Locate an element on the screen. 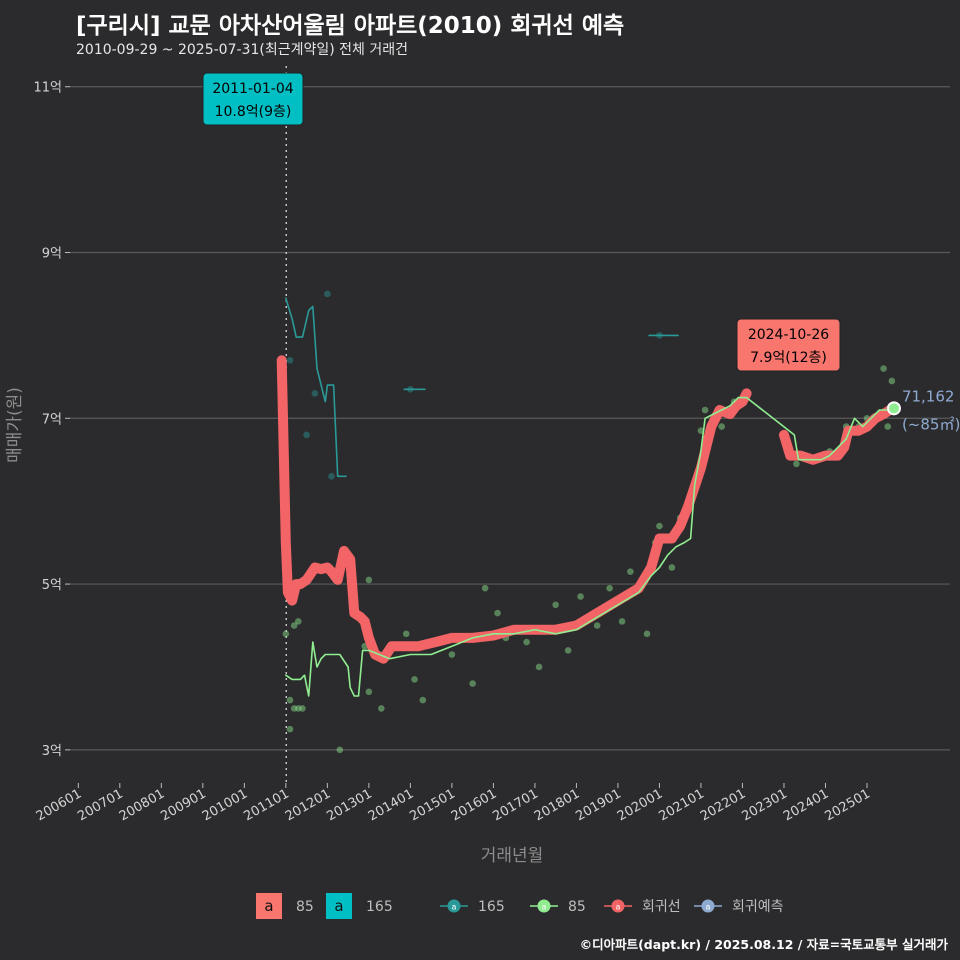 The height and width of the screenshot is (960, 960). prediction-point is located at coordinates (893, 408).